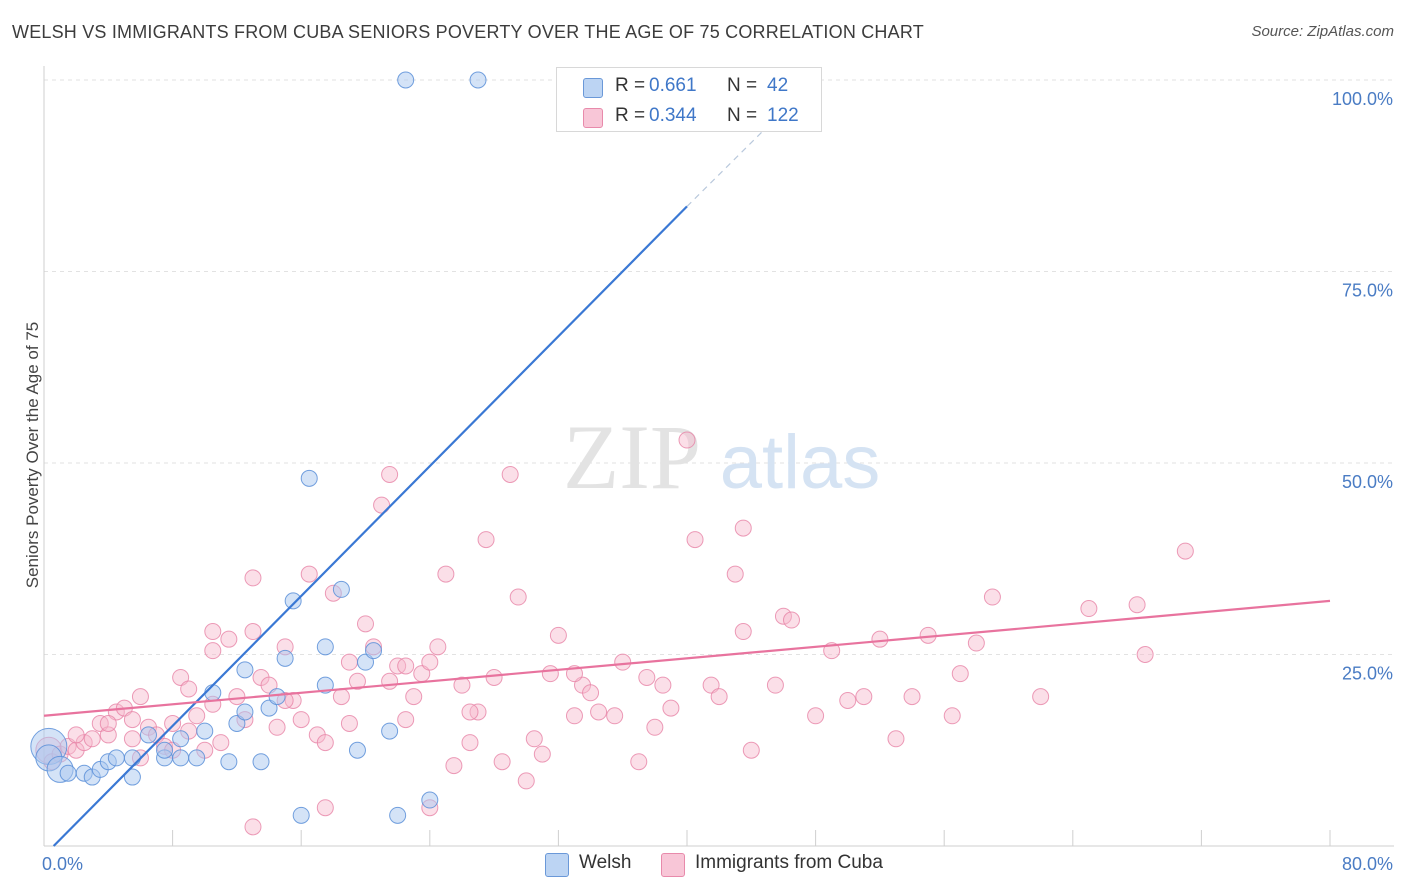  I want to click on y-tick-label: 25.0%, so click(1367, 674).